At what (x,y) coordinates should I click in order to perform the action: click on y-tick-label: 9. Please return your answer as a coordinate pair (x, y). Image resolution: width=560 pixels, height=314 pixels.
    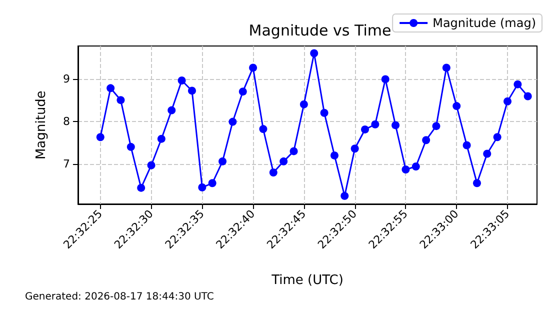
    Looking at the image, I should click on (66, 79).